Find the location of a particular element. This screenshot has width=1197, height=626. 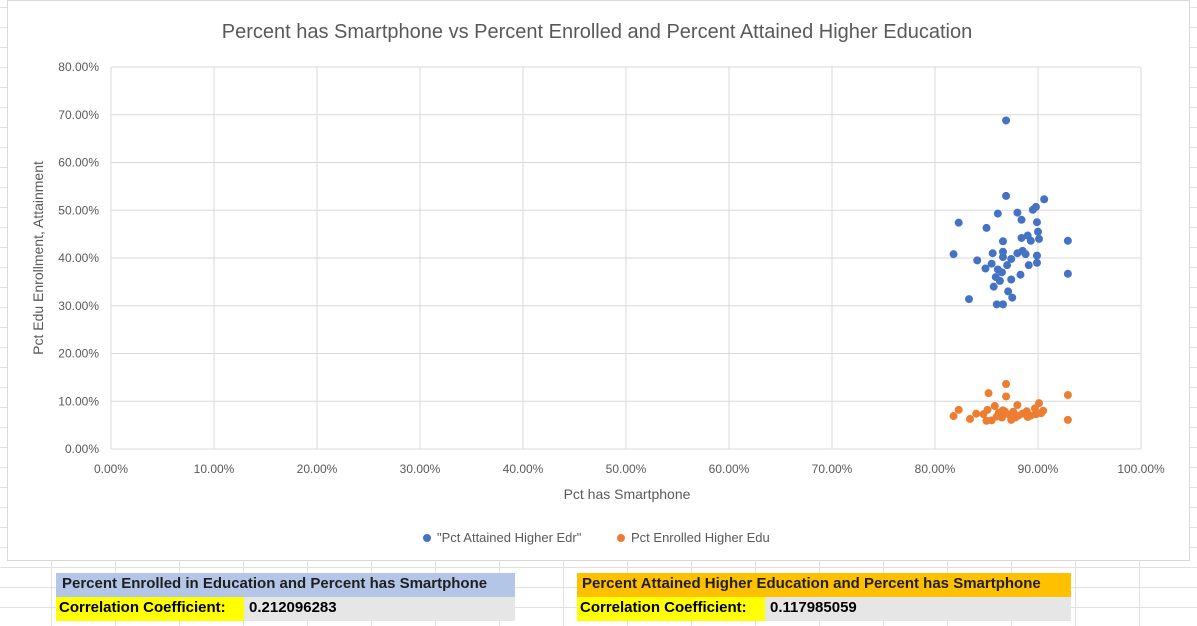

y-tick-label: 40.00% is located at coordinates (78, 258).